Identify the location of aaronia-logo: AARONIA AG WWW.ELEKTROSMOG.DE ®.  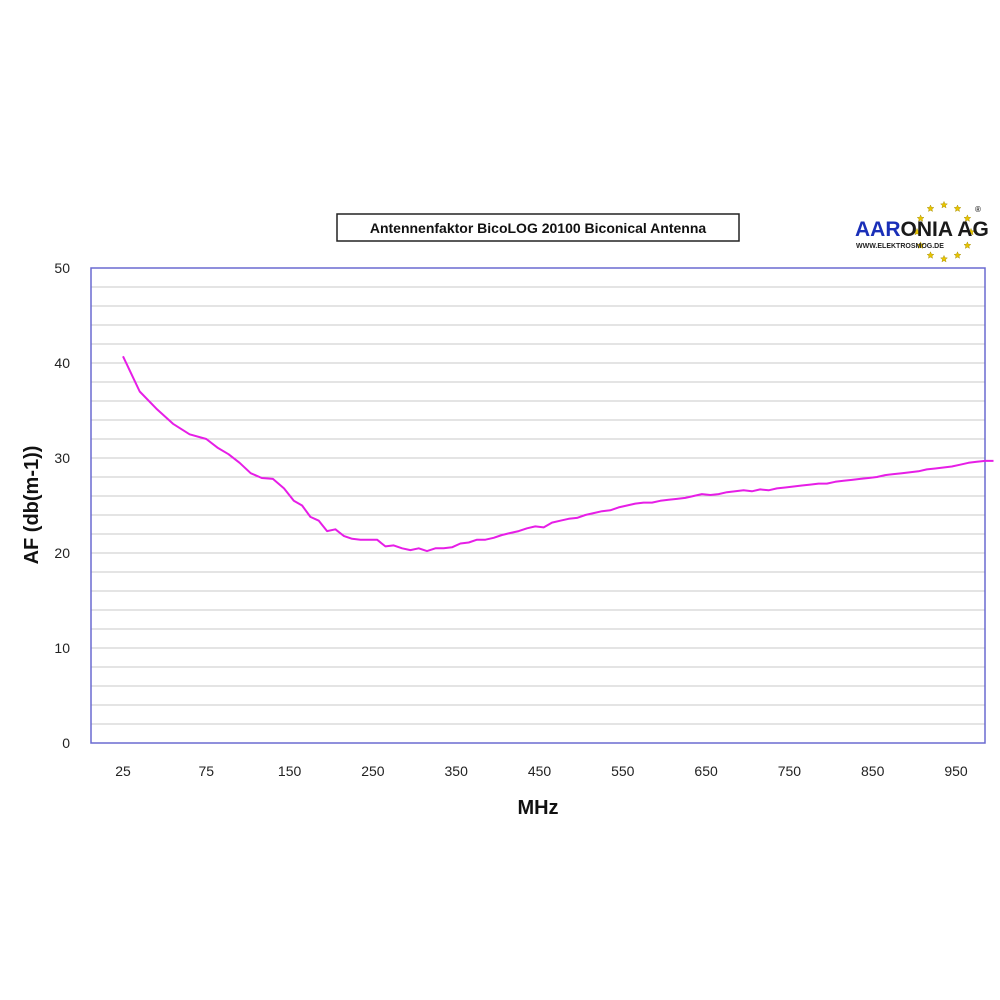
(922, 231).